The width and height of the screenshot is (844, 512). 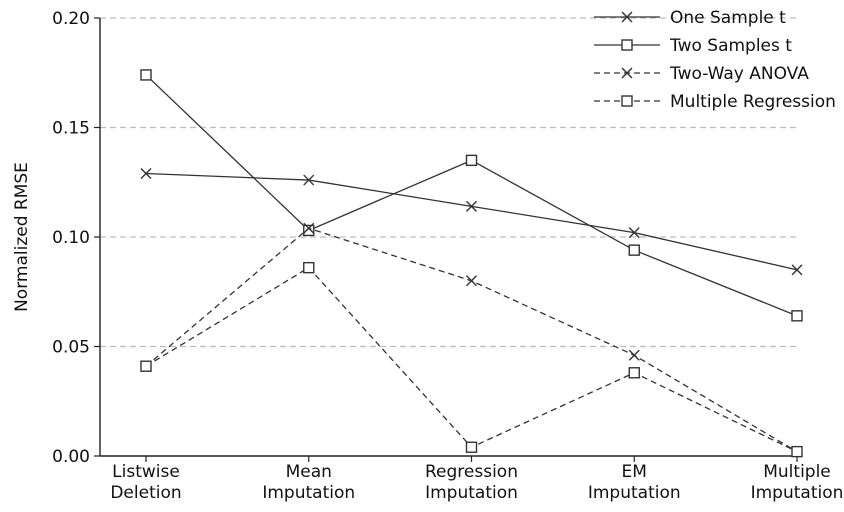 I want to click on legend-item: Multiple Regression, so click(x=715, y=102).